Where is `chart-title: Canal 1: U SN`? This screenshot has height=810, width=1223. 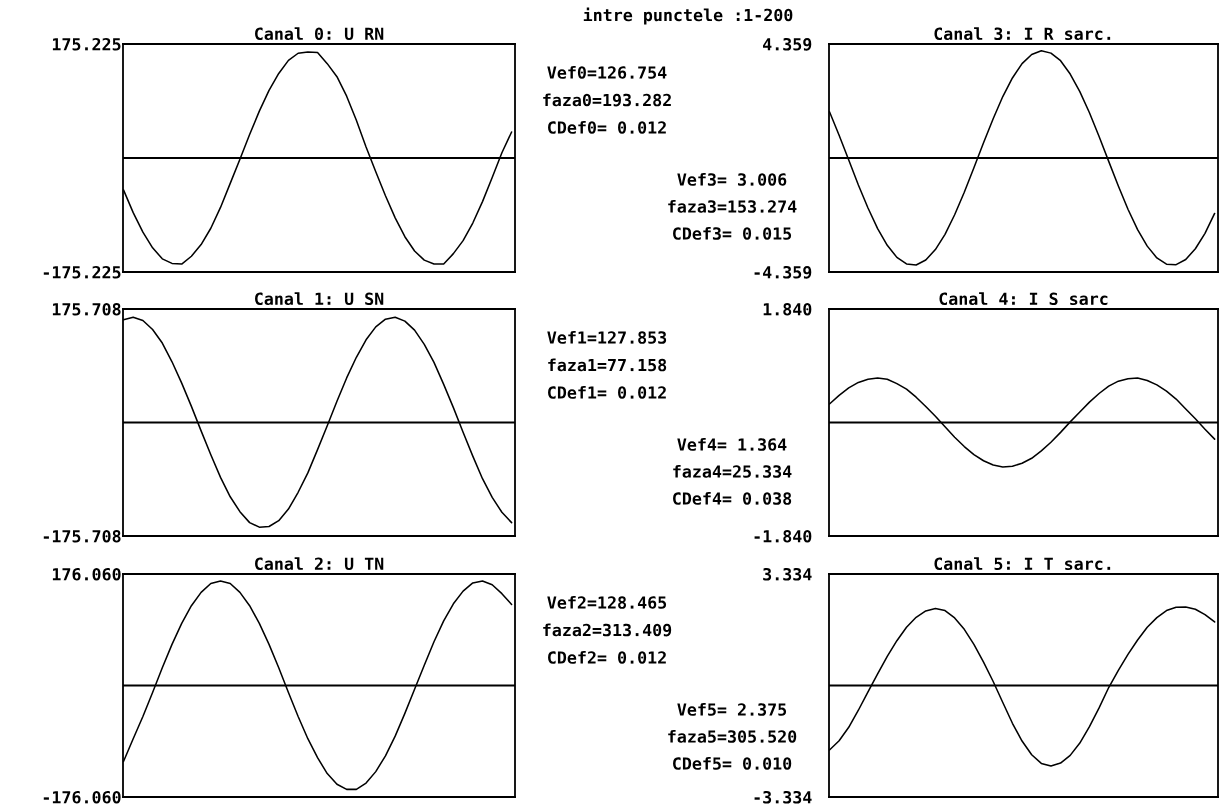 chart-title: Canal 1: U SN is located at coordinates (319, 299).